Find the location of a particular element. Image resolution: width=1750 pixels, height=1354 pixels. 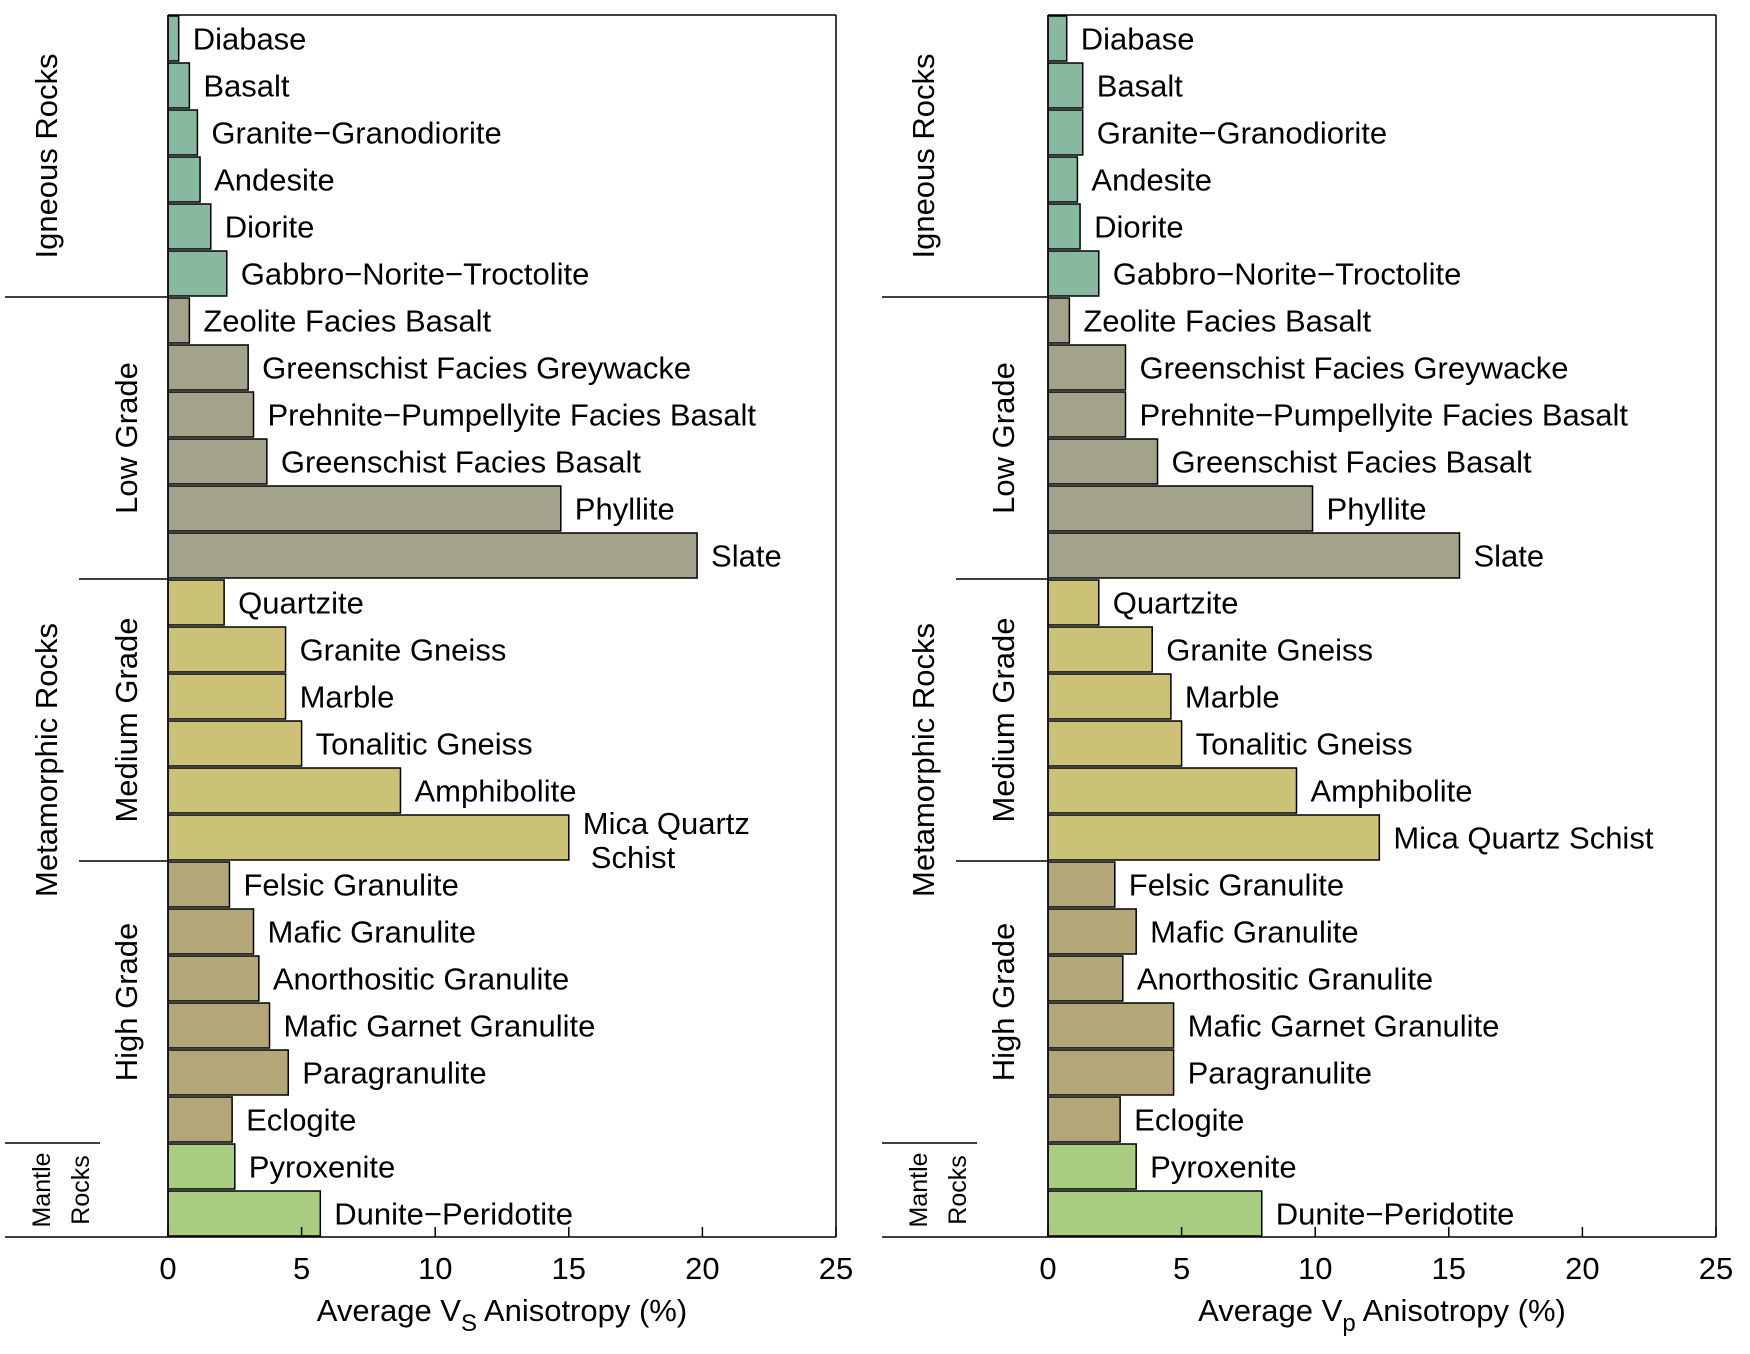

x-axis-label: Average VS Anisotropy (%) is located at coordinates (502, 1315).